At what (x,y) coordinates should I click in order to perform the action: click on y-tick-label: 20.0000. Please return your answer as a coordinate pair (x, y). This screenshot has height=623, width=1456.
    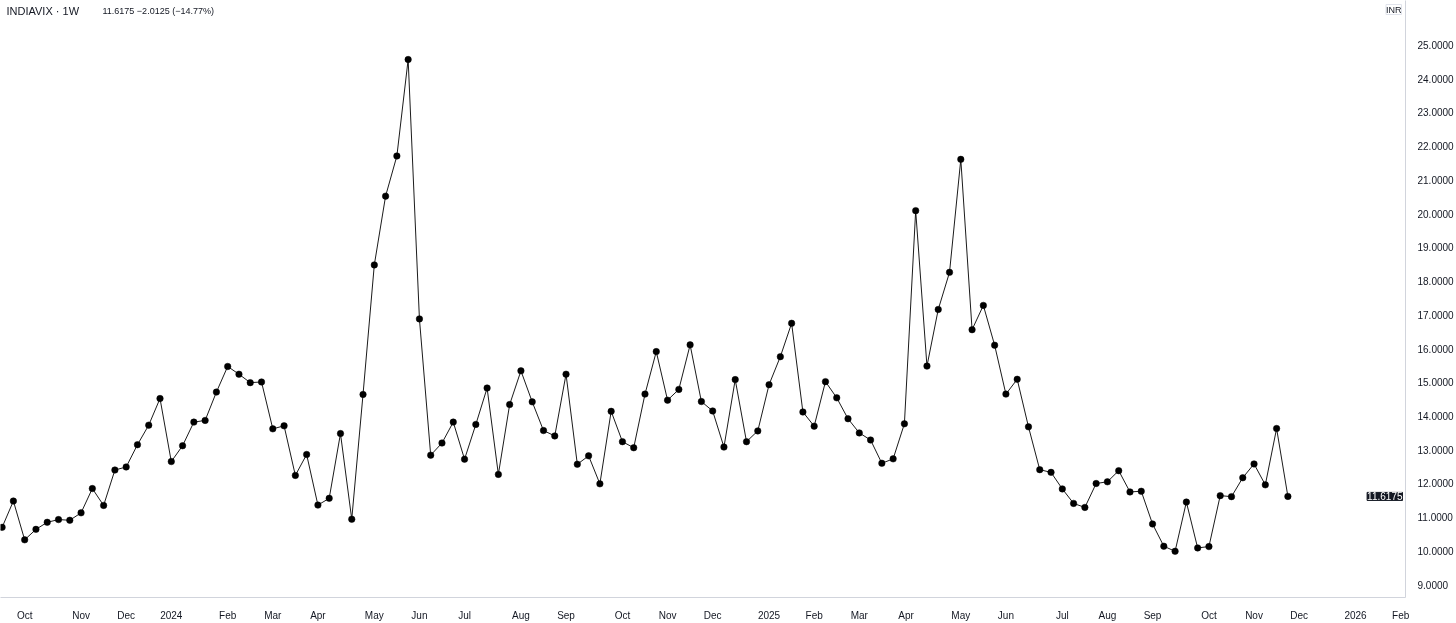
    Looking at the image, I should click on (1436, 214).